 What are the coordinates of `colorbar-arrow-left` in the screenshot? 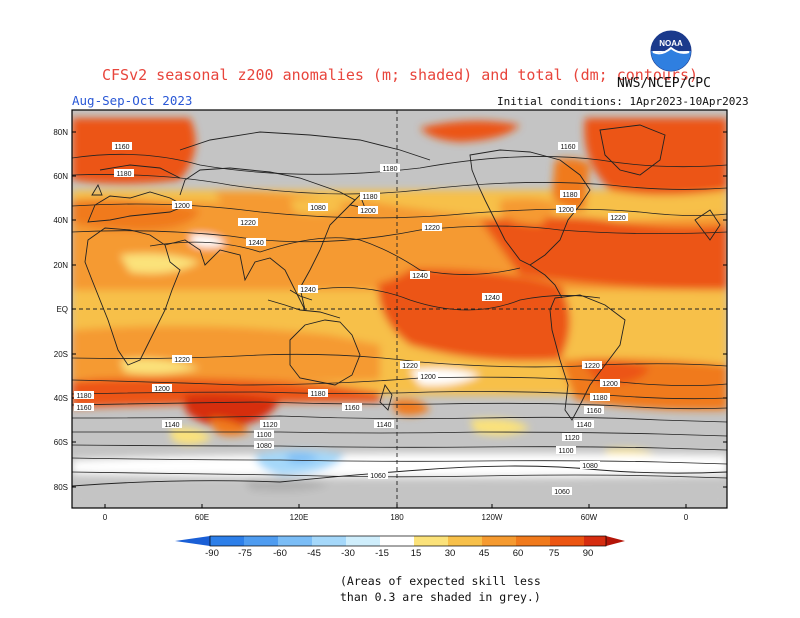 It's located at (192, 541).